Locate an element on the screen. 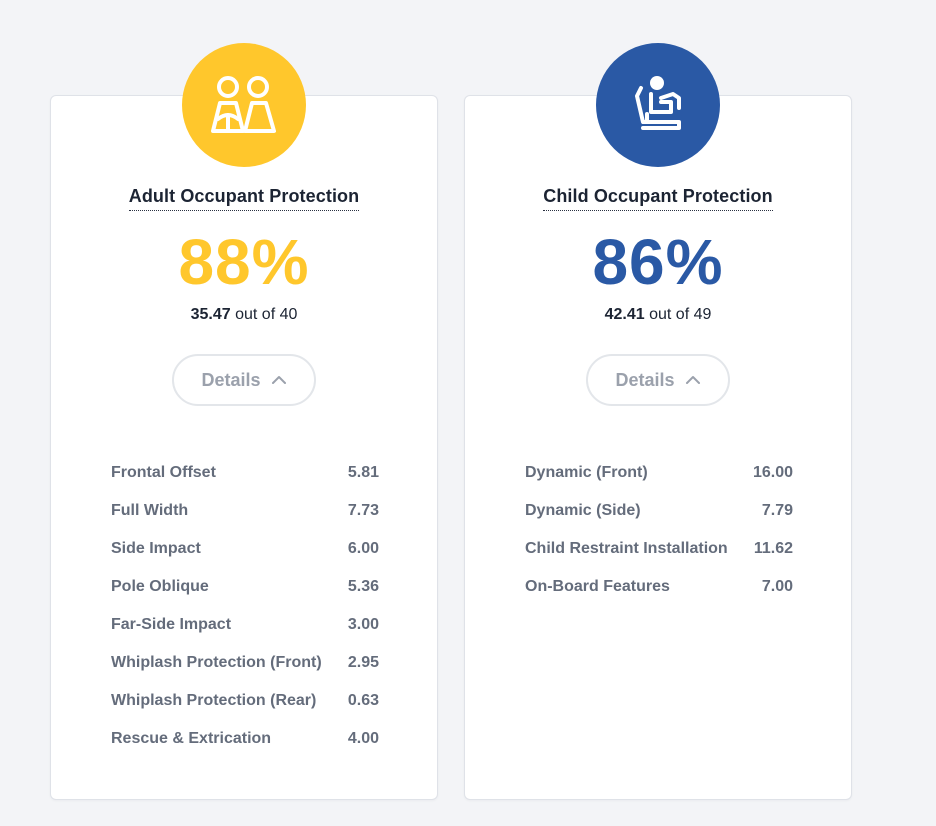 The width and height of the screenshot is (936, 826). breakdown-row: Dynamic (Front) 16.00 is located at coordinates (659, 473).